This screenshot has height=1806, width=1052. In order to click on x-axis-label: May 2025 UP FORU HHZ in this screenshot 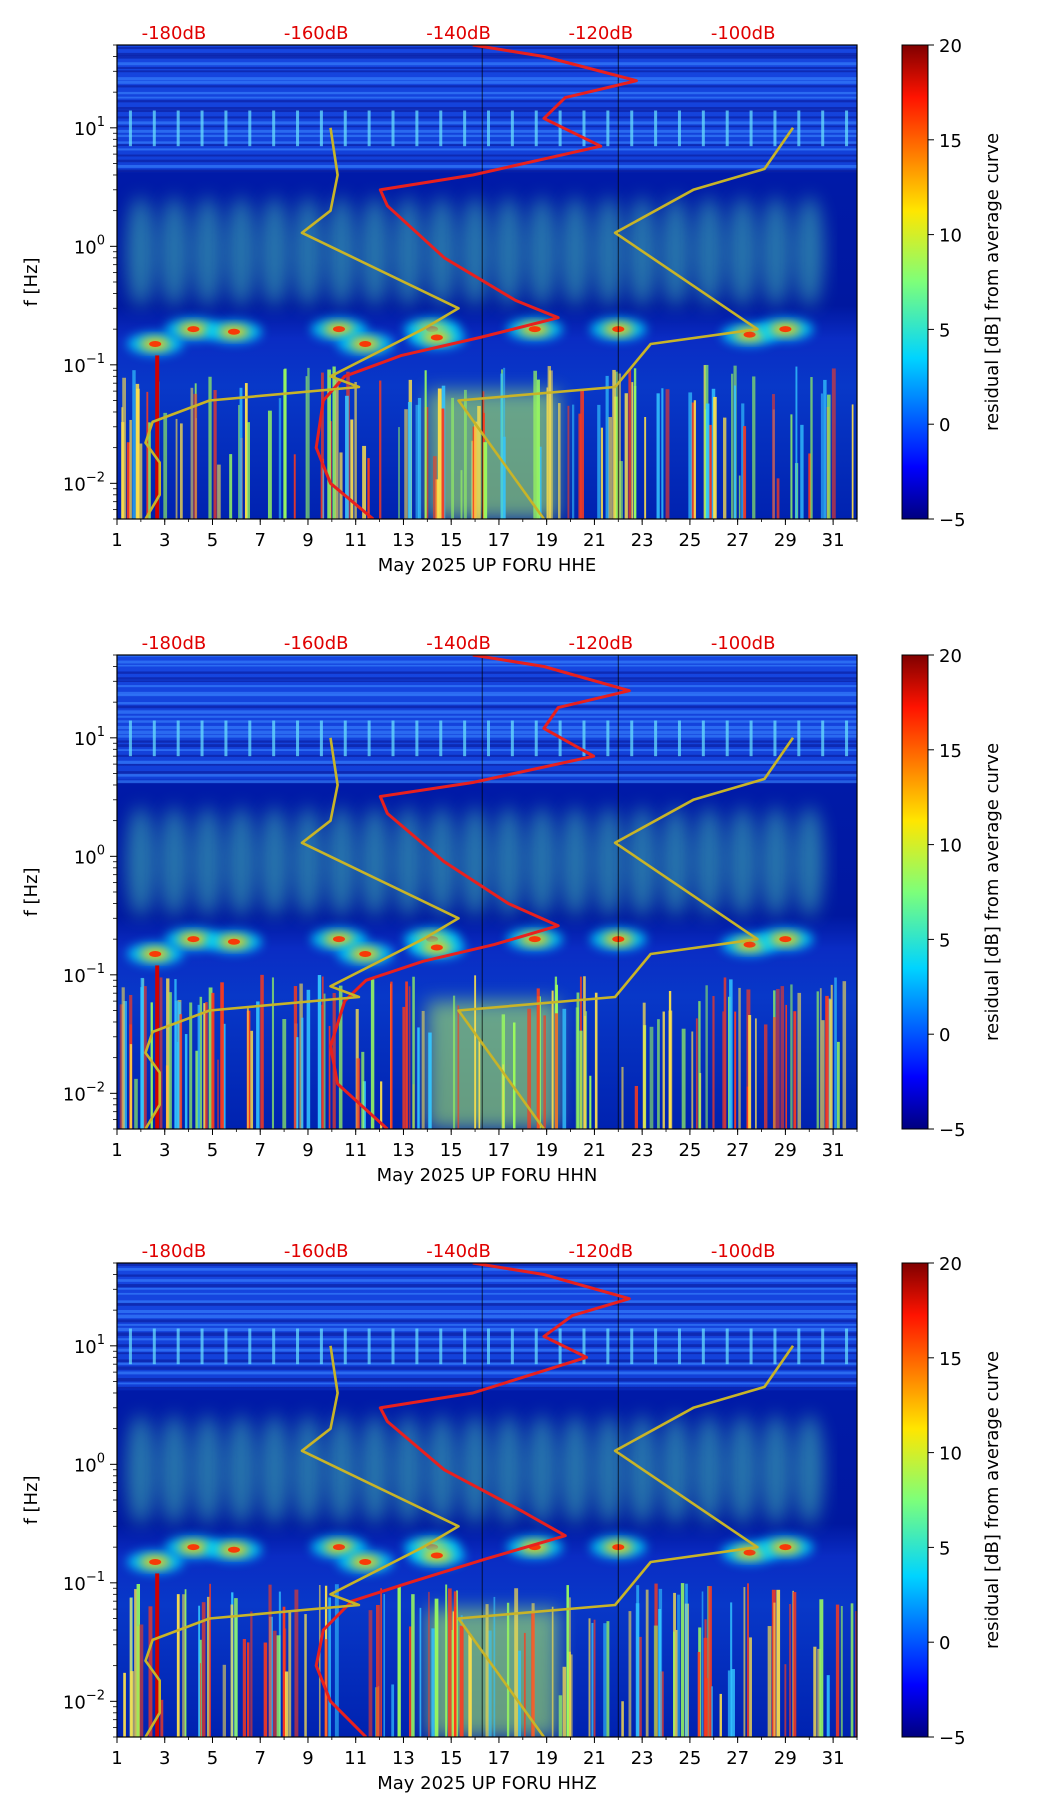, I will do `click(487, 1783)`.